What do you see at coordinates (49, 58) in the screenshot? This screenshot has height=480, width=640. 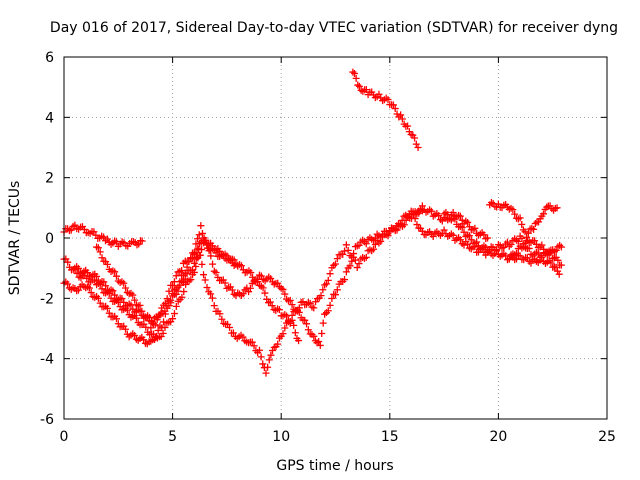 I see `y-tick-label: 6` at bounding box center [49, 58].